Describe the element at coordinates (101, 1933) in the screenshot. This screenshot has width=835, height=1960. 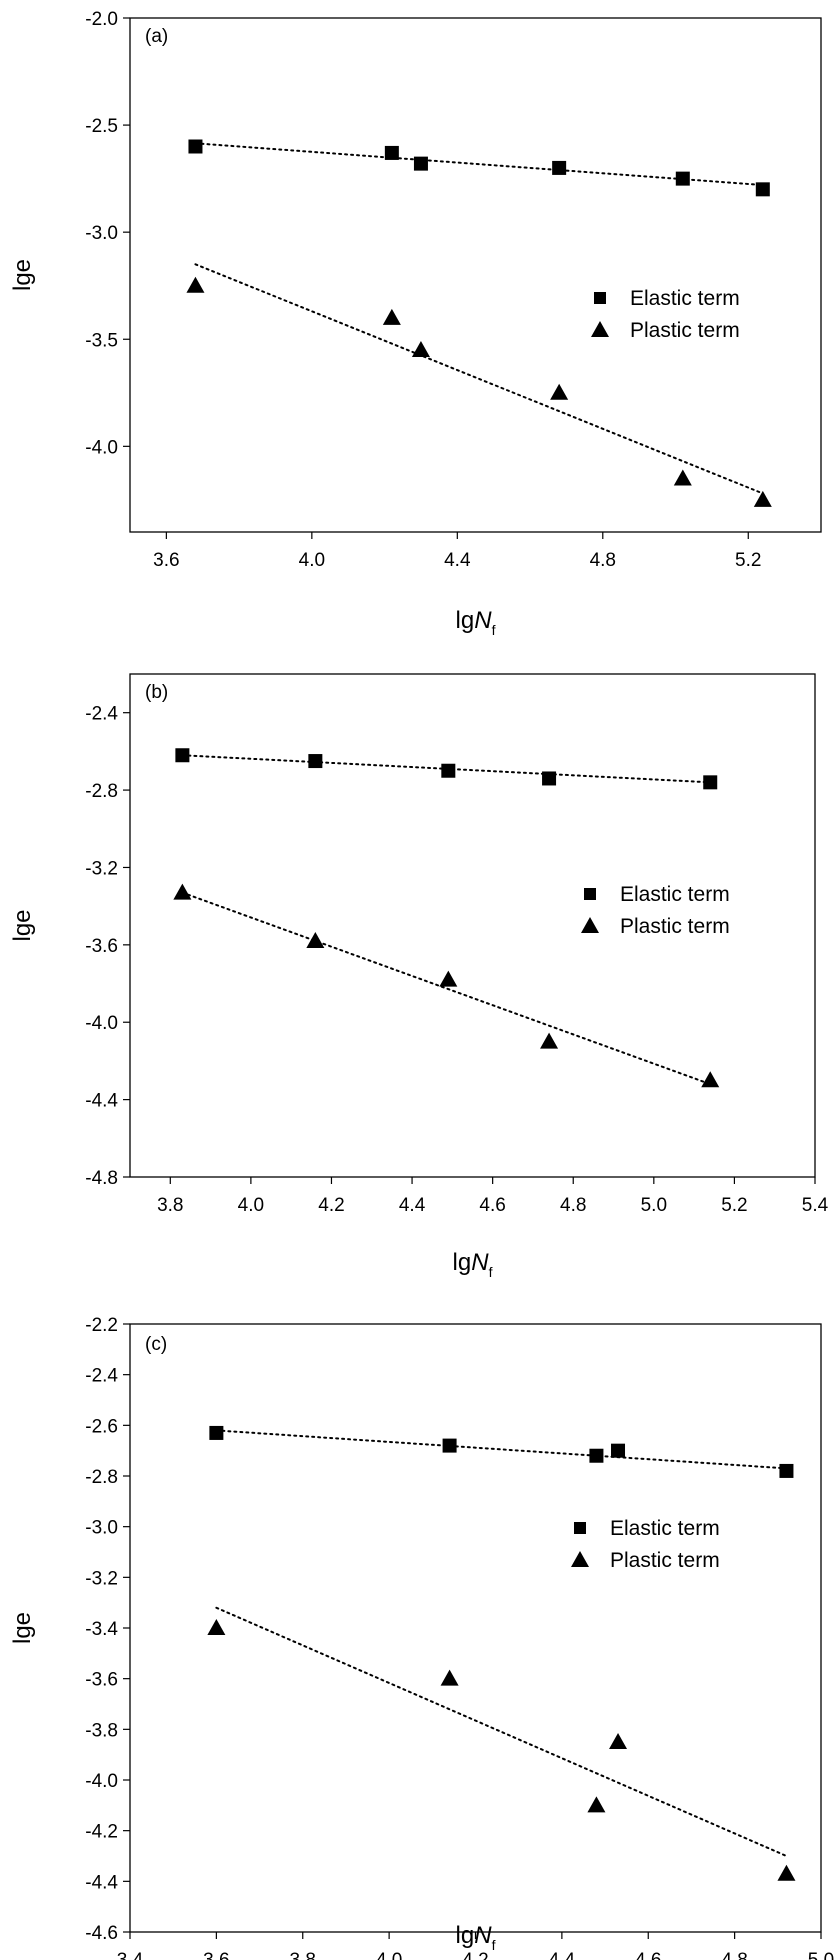
I see `y-tick-label: -4.6` at that location.